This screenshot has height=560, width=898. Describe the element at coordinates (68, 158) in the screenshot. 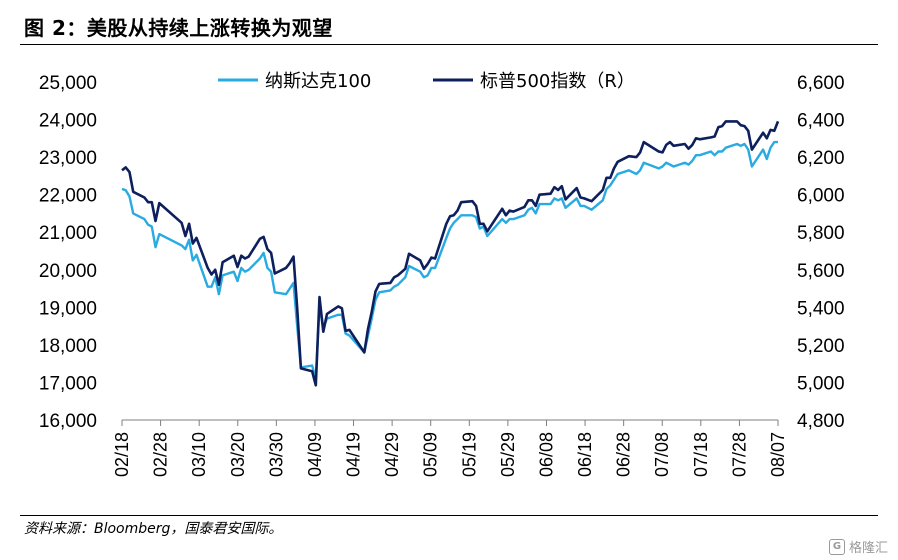

I see `y-left-tick-label: 23,000` at that location.